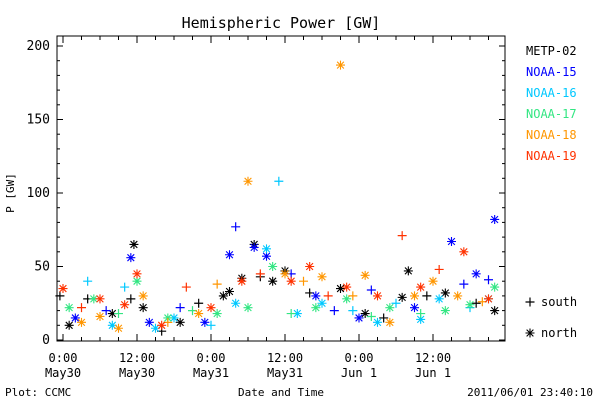  What do you see at coordinates (551, 72) in the screenshot?
I see `legend-entry: NOAA-15` at bounding box center [551, 72].